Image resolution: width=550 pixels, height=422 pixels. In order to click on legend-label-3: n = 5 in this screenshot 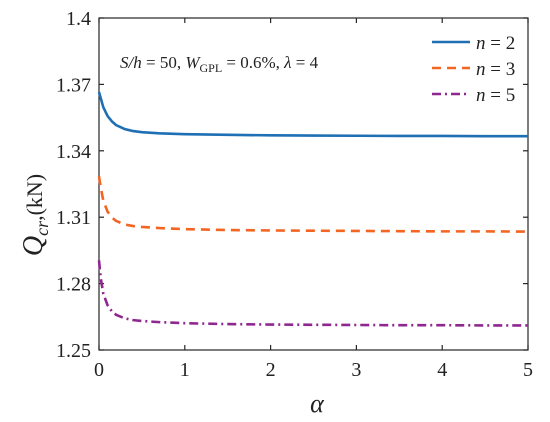, I will do `click(495, 95)`.